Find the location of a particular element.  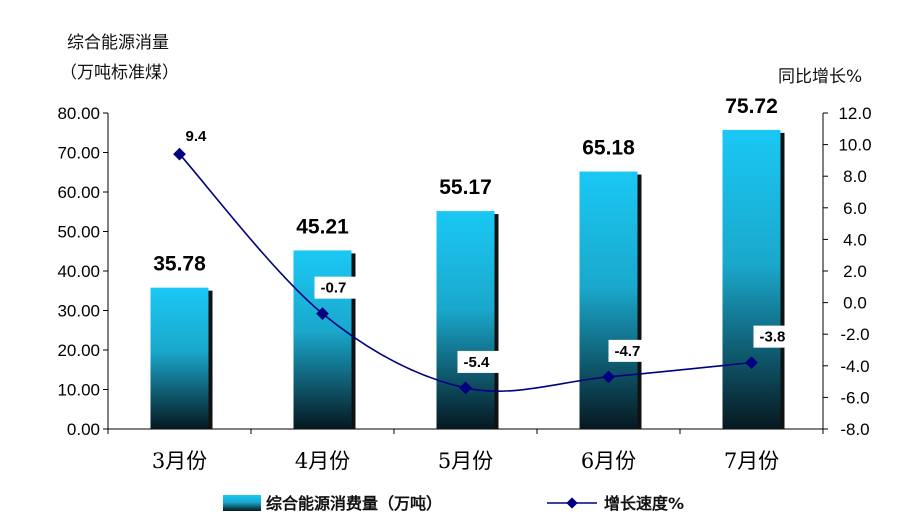

legend-bar-label: 综合能源消费量（万吨） is located at coordinates (354, 503).